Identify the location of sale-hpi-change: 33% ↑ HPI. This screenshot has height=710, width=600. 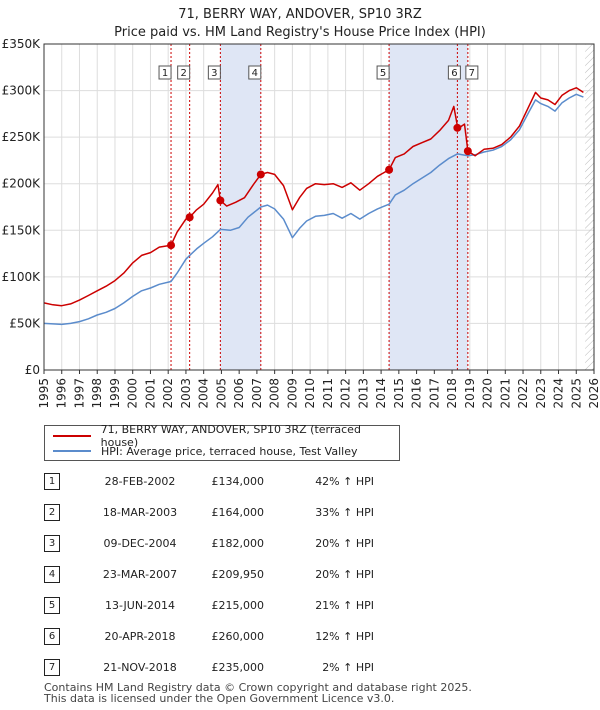
(344, 512).